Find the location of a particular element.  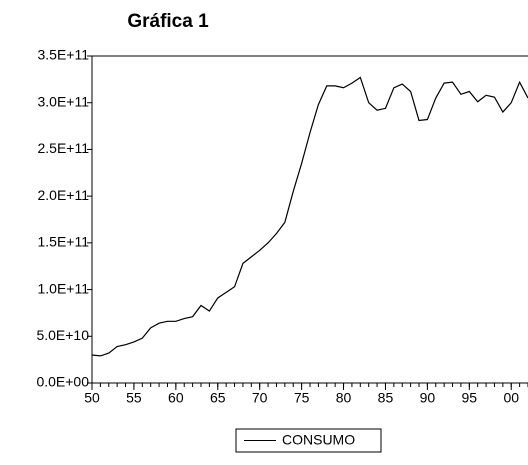

x-tick-label: 60 is located at coordinates (176, 398).